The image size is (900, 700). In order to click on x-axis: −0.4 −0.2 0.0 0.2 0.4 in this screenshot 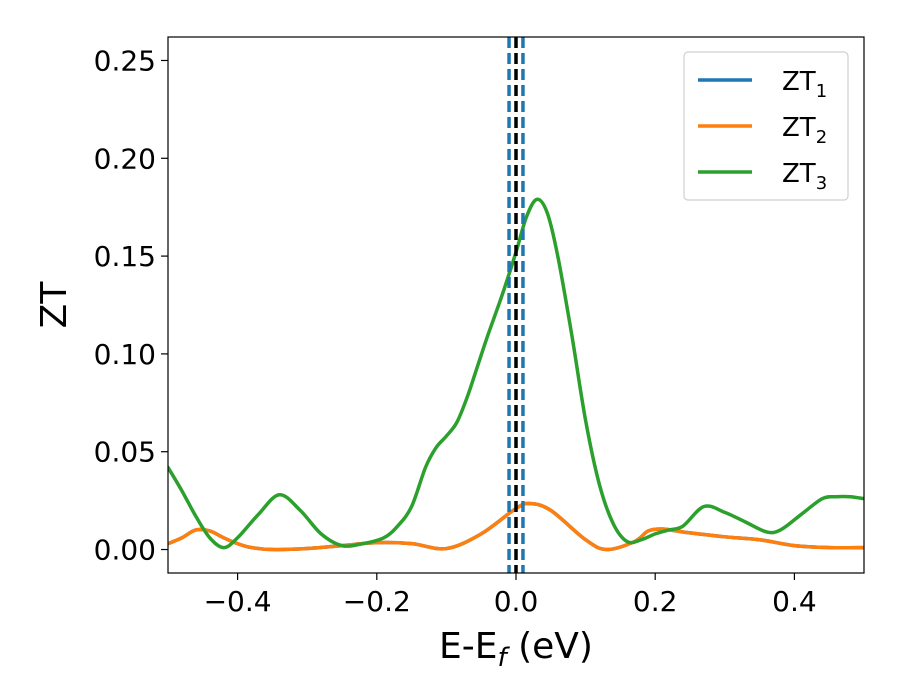, I will do `click(510, 595)`.